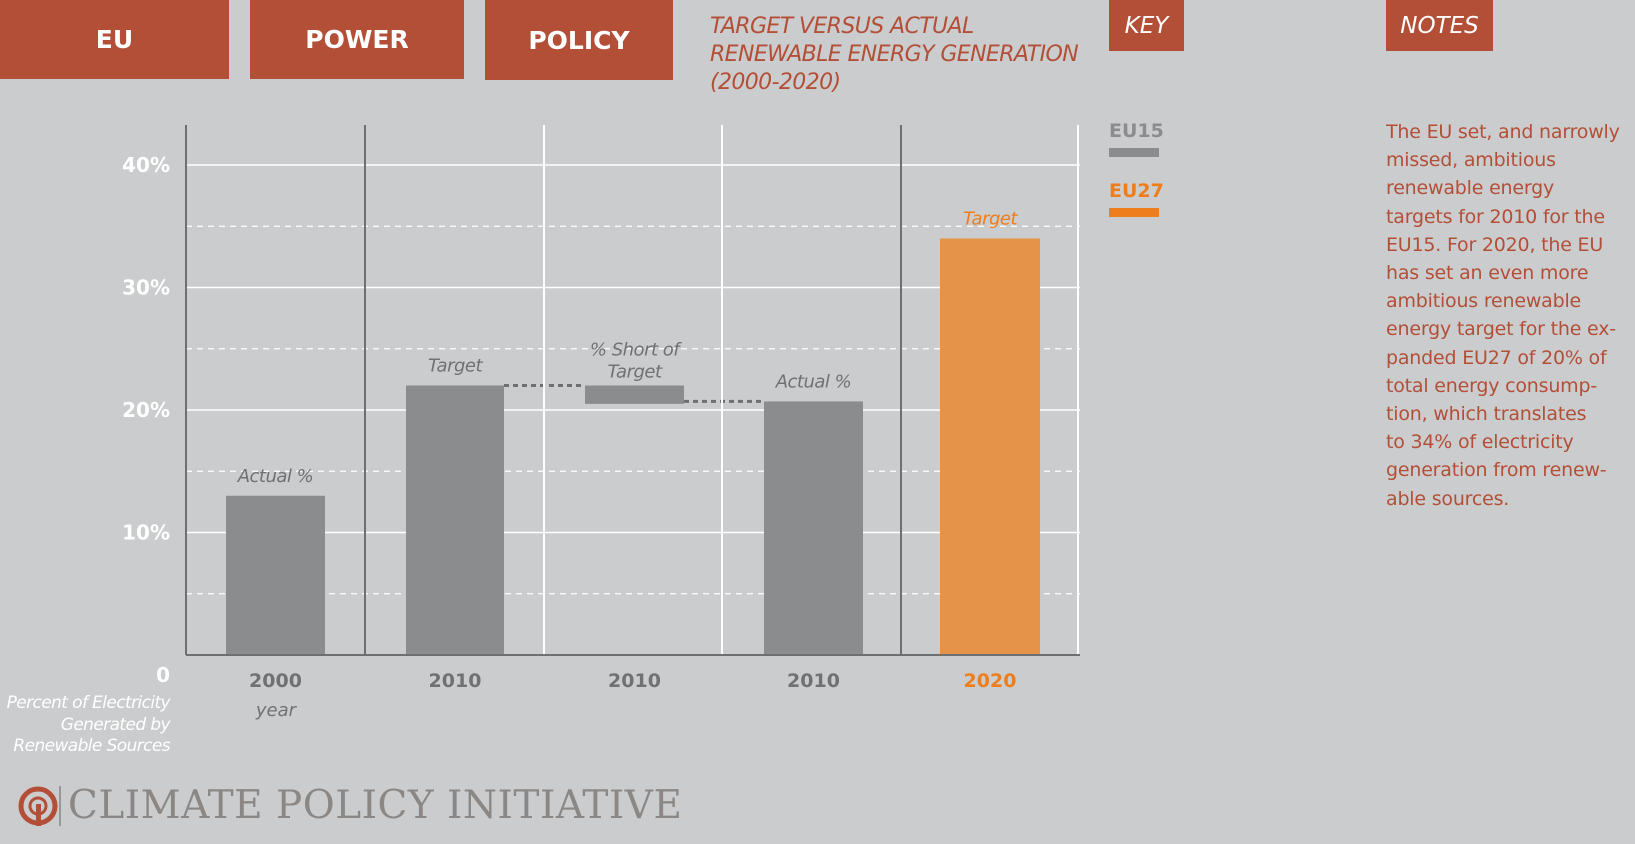 The width and height of the screenshot is (1635, 844). Describe the element at coordinates (1146, 25) in the screenshot. I see `key-tab: KEY` at that location.